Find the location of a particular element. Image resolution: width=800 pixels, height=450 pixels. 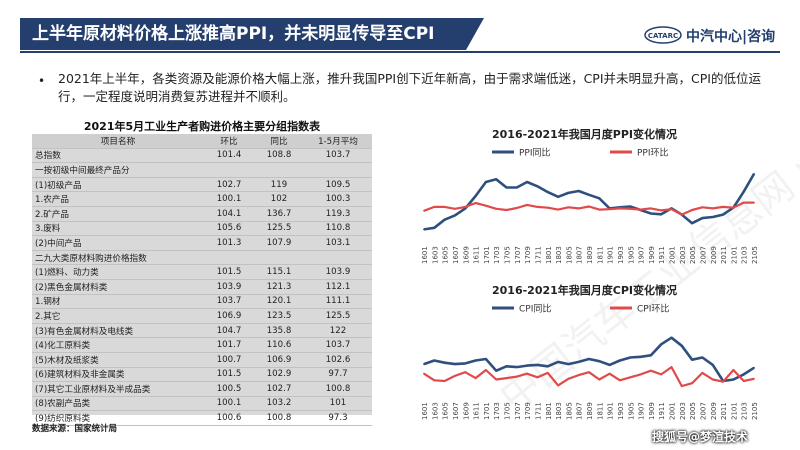

table-row-label: 一按初级中间最终产品分 is located at coordinates (118, 170).